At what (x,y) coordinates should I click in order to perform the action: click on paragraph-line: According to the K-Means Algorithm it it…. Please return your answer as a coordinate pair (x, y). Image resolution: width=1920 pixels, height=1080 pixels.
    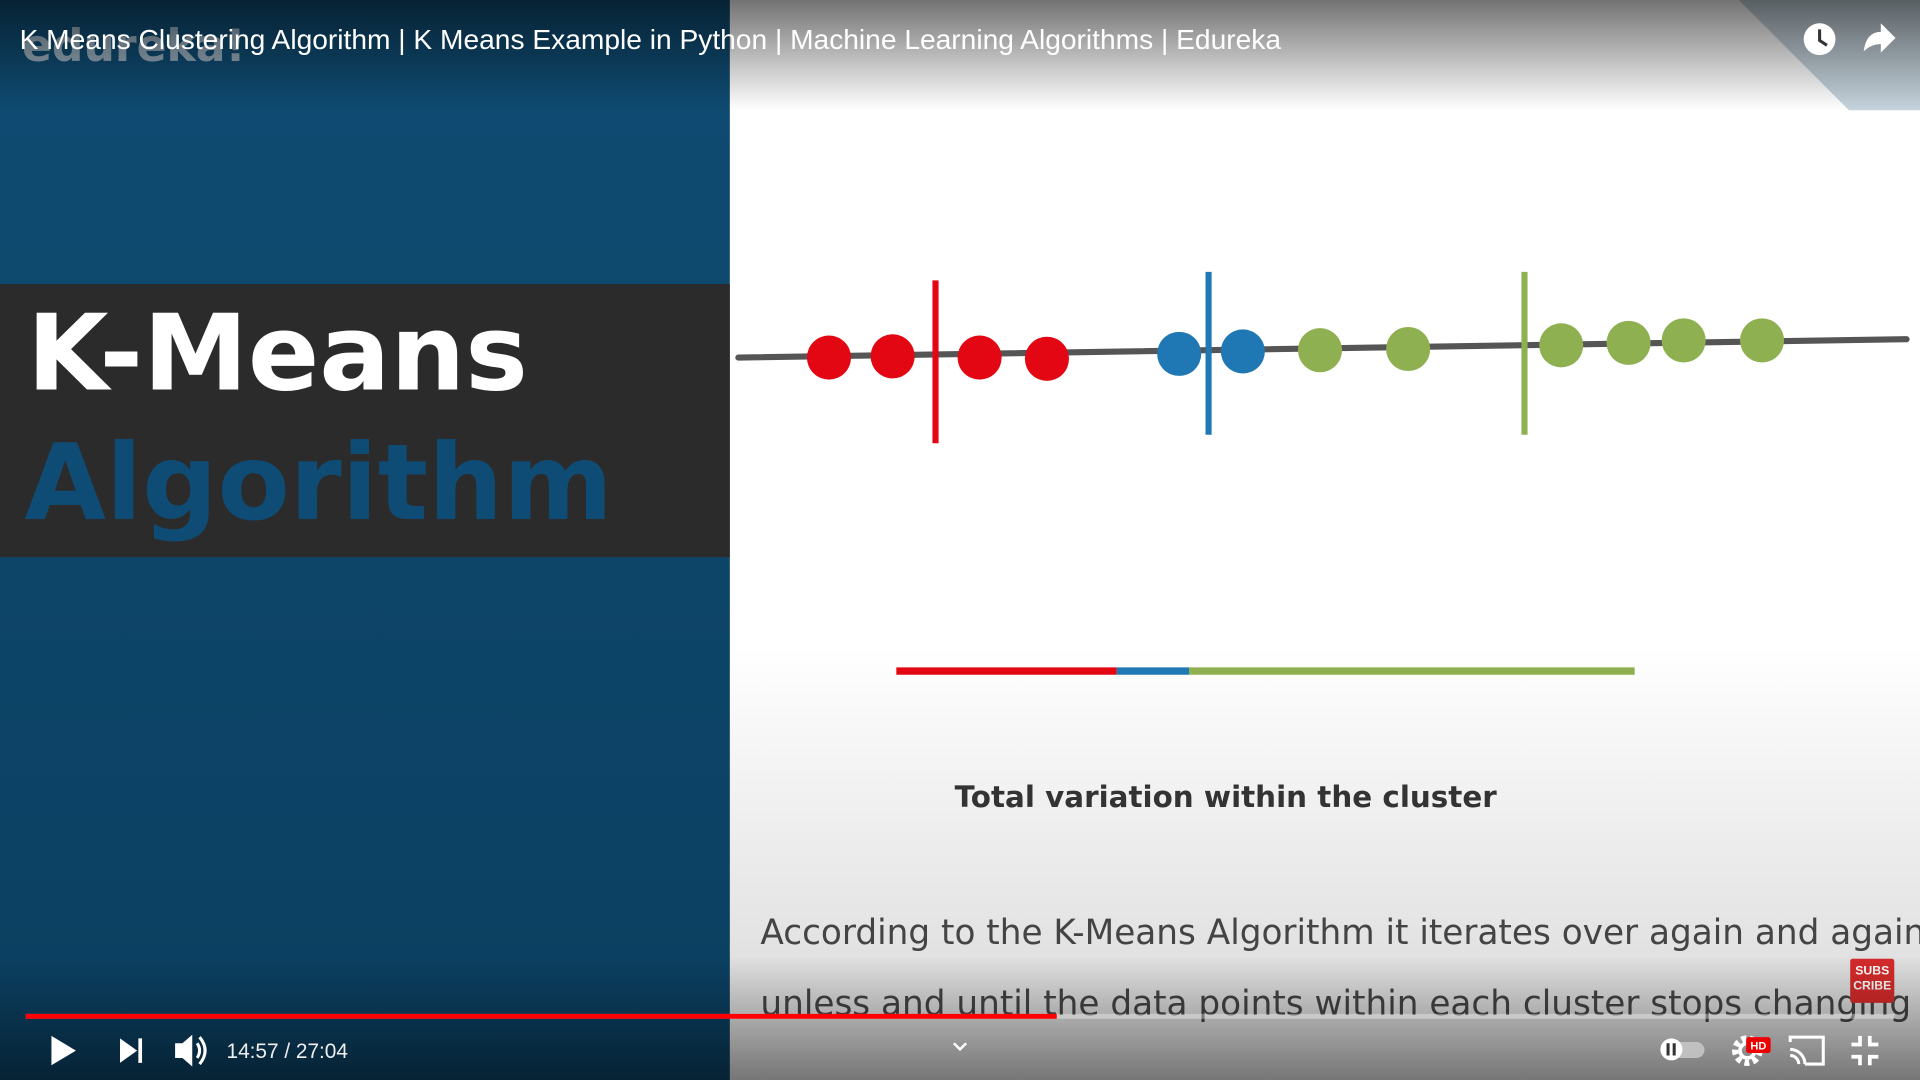
    Looking at the image, I should click on (1340, 933).